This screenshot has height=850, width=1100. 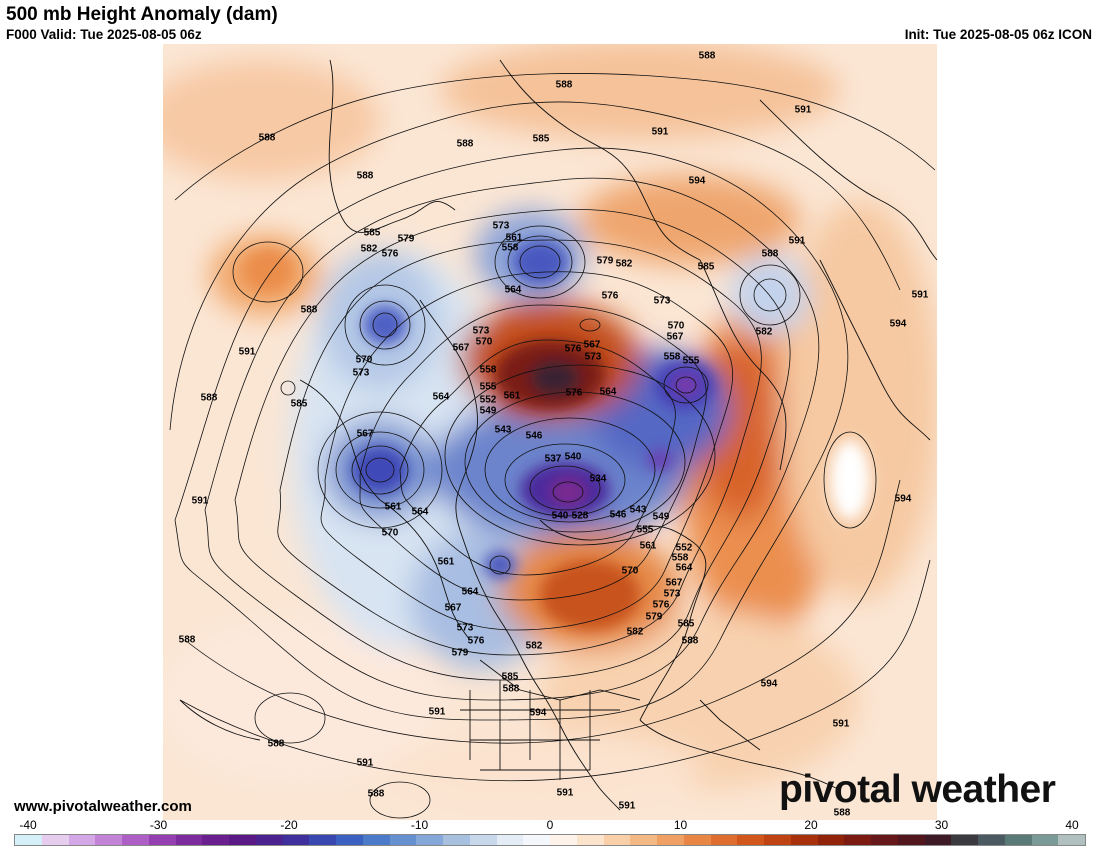 I want to click on contour-label: 552, so click(x=684, y=548).